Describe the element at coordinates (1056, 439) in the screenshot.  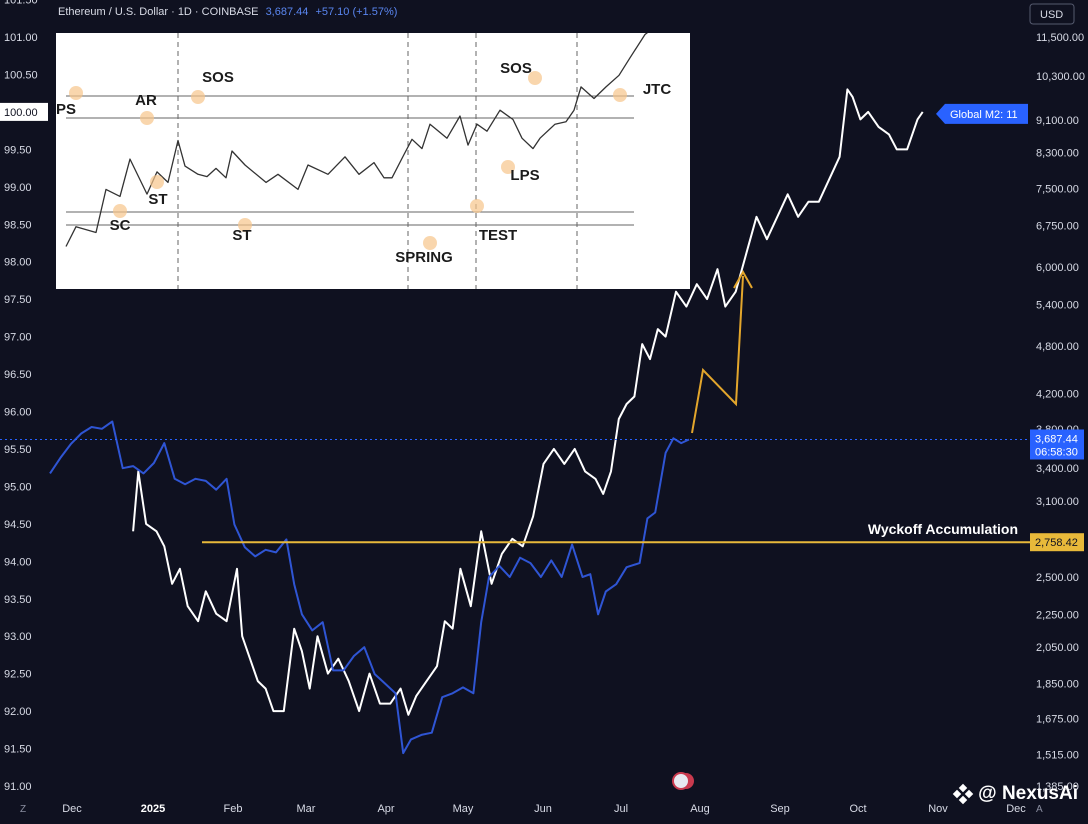
I see `last-price-label: 3,687.44` at that location.